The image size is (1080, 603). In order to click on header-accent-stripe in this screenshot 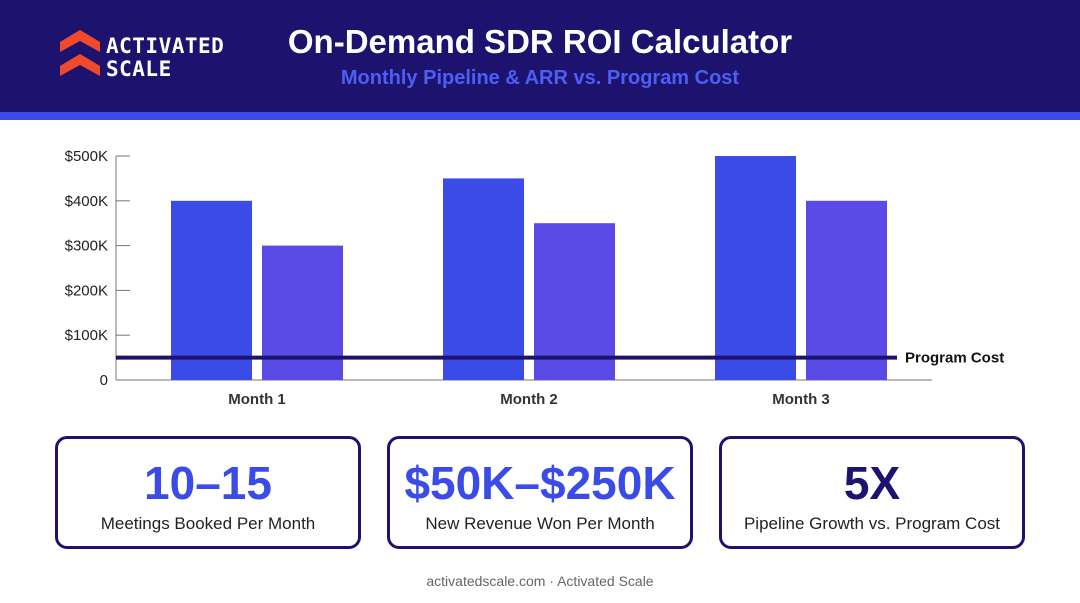, I will do `click(540, 116)`.